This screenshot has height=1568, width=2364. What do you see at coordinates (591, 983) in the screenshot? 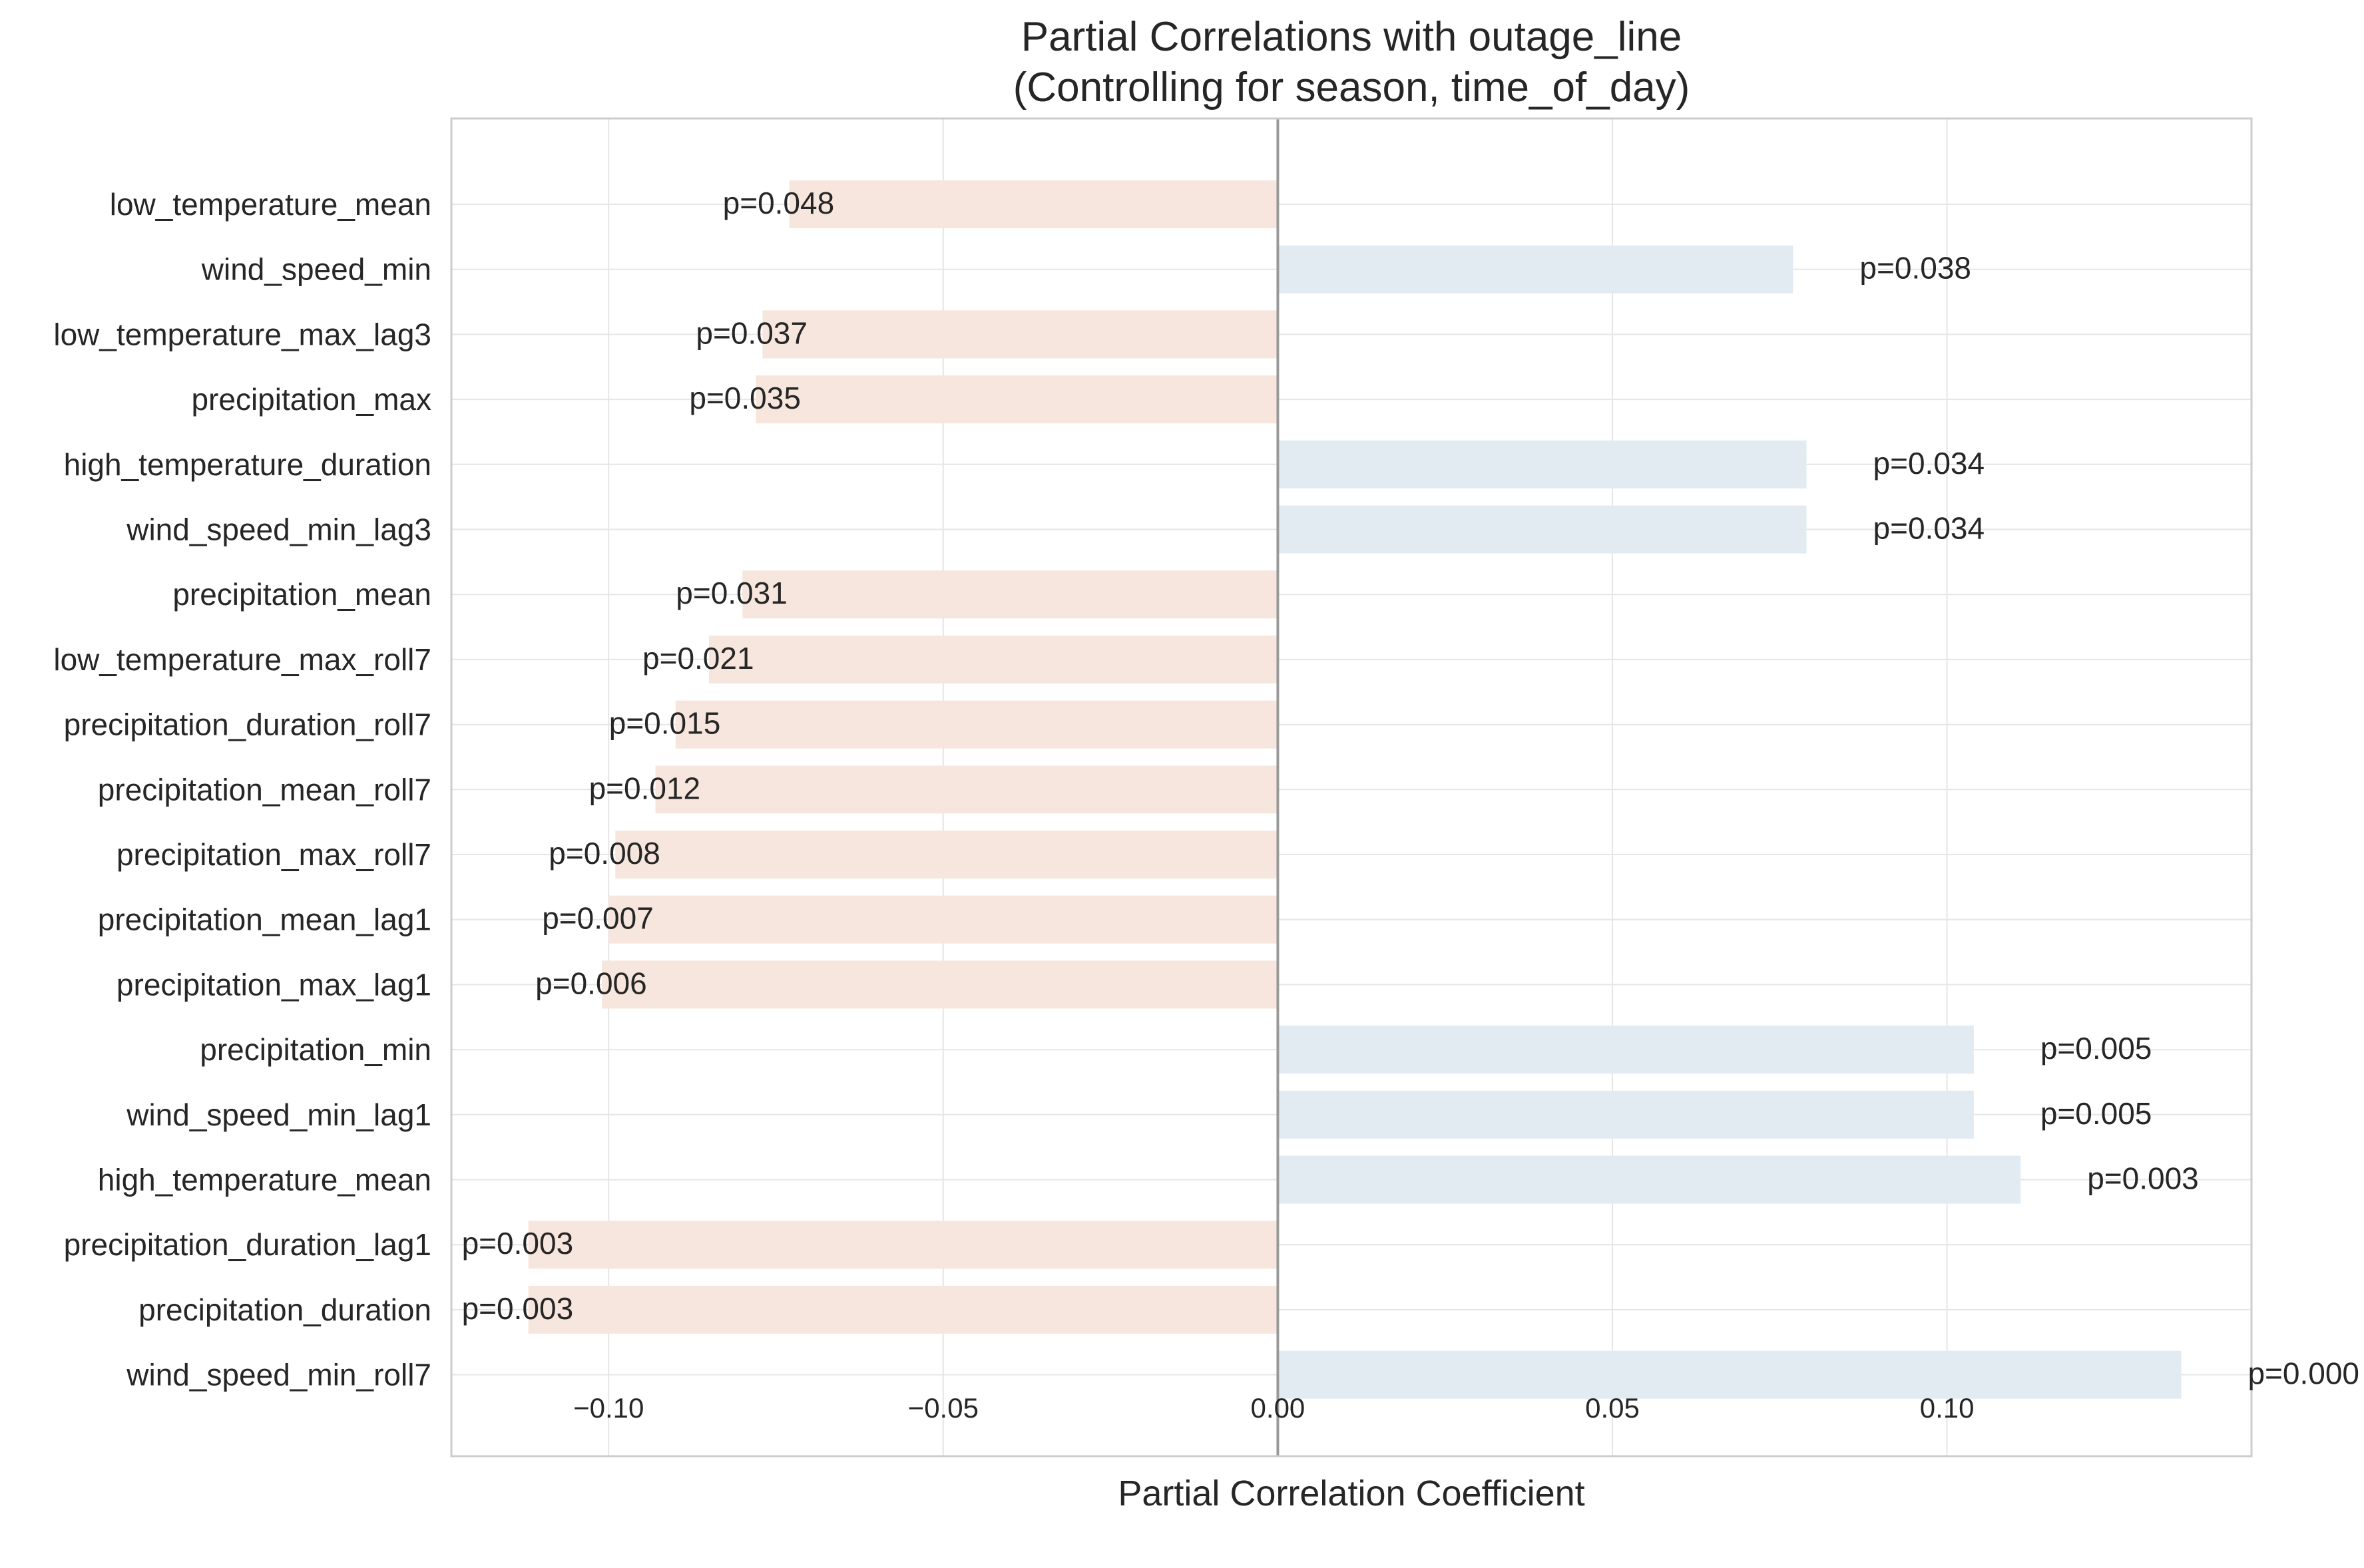
I see `p-value-label: p=0.006` at bounding box center [591, 983].